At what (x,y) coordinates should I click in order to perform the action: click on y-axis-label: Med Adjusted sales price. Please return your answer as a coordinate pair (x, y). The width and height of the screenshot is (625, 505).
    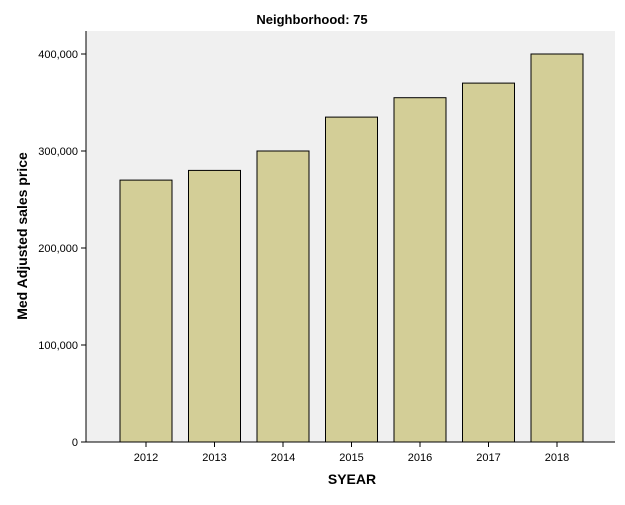
    Looking at the image, I should click on (22, 236).